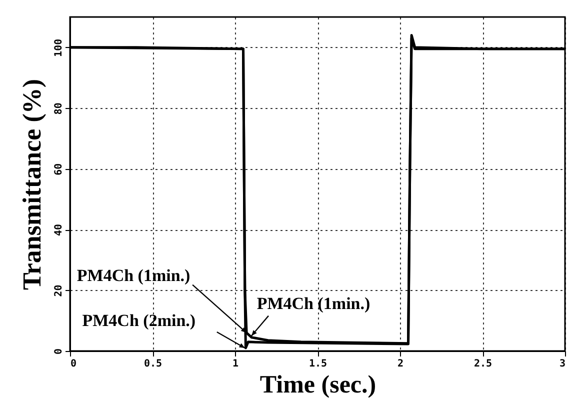  What do you see at coordinates (59, 351) in the screenshot?
I see `y-tick-label: 0` at bounding box center [59, 351].